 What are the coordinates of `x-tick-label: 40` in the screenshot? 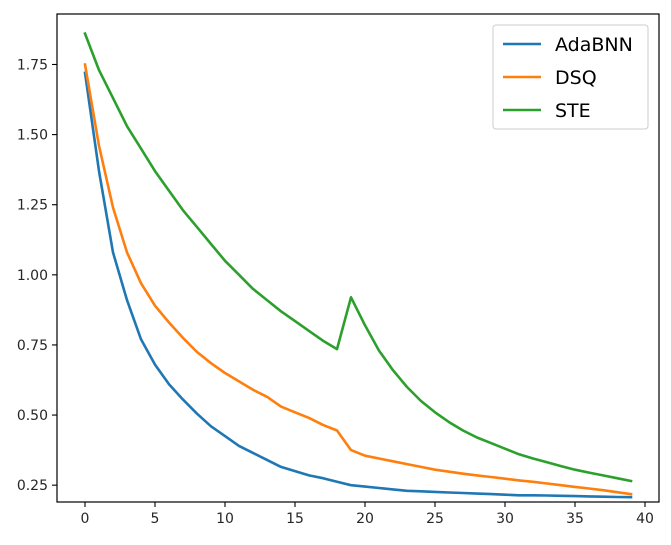 It's located at (645, 519).